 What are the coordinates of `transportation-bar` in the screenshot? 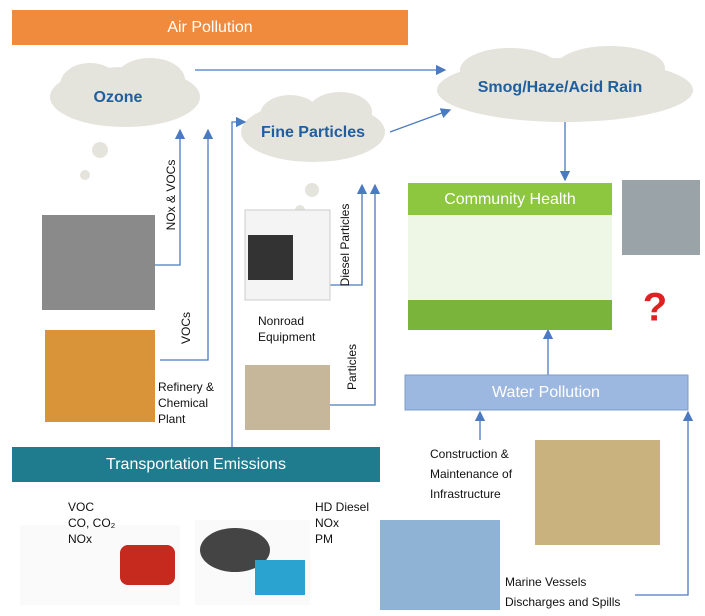 It's located at (196, 464).